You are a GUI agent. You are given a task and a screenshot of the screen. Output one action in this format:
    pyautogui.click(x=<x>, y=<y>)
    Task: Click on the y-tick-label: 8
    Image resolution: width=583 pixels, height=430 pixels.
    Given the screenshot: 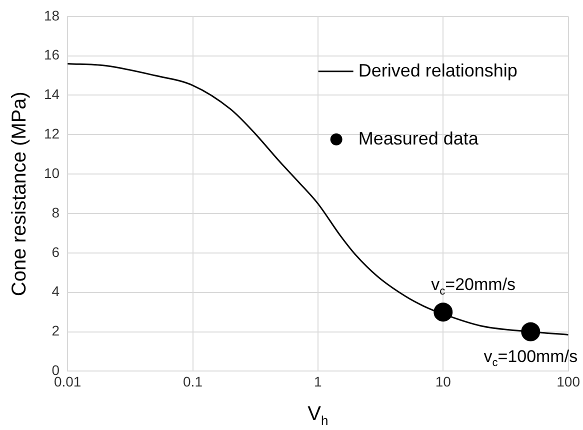 What is the action you would take?
    pyautogui.click(x=56, y=212)
    